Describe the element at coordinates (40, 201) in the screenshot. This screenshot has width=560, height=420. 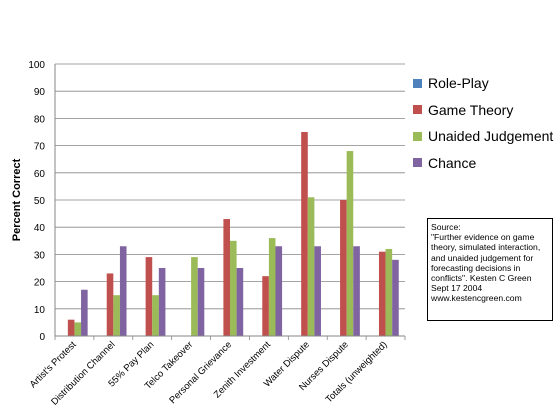
I see `y-tick-label: 50` at that location.